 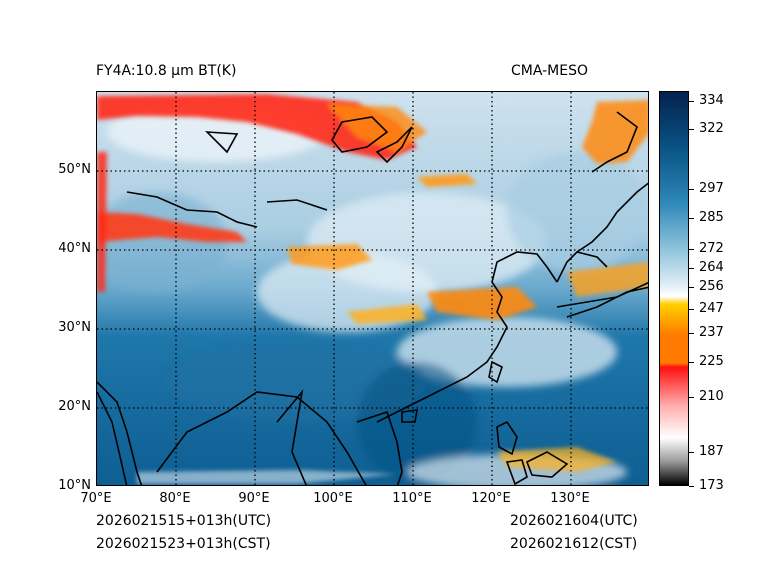 What do you see at coordinates (74, 248) in the screenshot?
I see `latitude-tick-label: 40°N` at bounding box center [74, 248].